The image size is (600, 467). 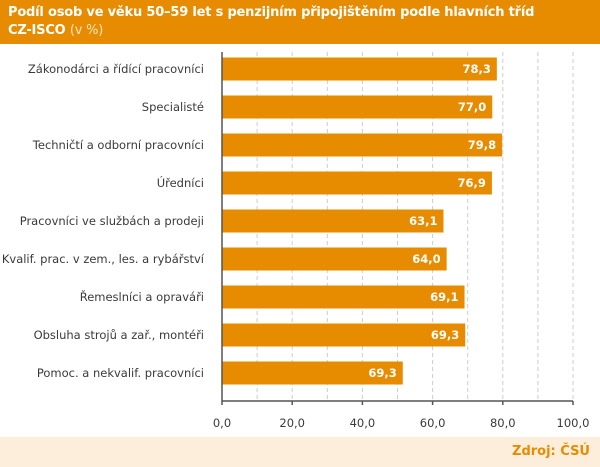 I want to click on data-label: 64,0, so click(x=426, y=259).